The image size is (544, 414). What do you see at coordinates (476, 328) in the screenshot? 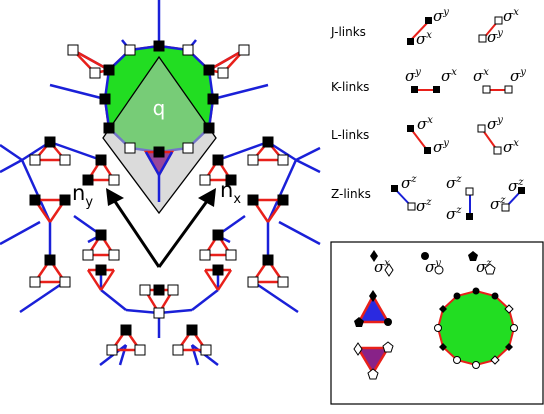
I see `legend-green-plaquette` at bounding box center [476, 328].